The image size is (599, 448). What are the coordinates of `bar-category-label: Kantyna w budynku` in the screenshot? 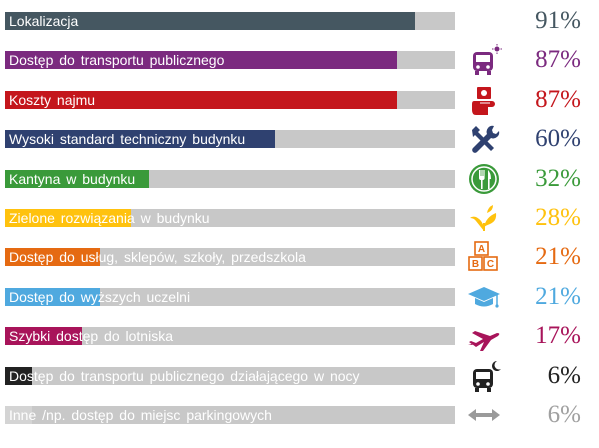 It's located at (72, 178).